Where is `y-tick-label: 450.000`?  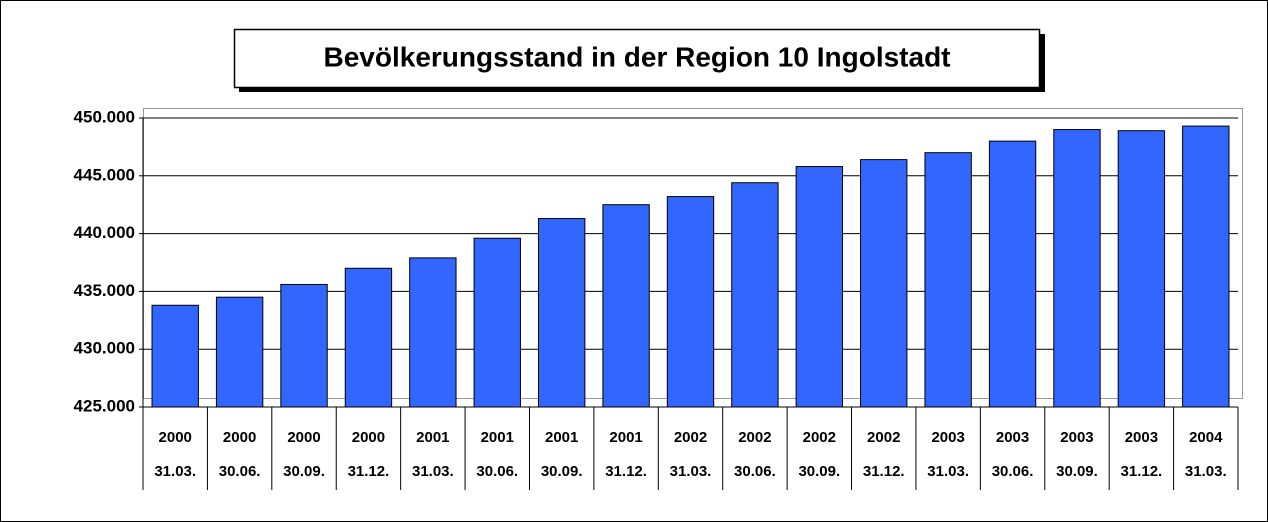 y-tick-label: 450.000 is located at coordinates (104, 116).